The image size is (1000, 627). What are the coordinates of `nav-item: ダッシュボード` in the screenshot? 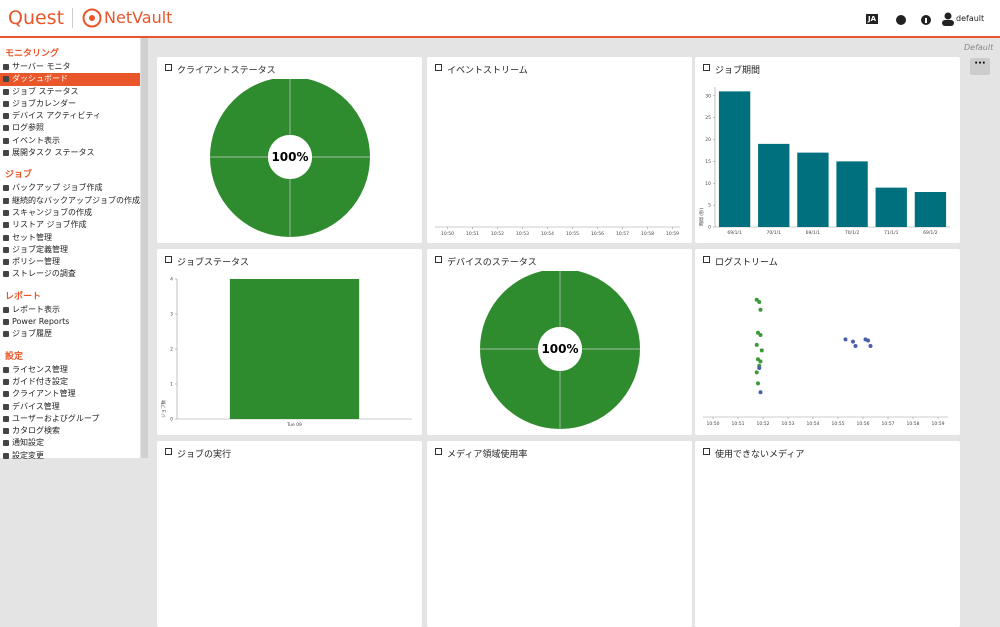 It's located at (70, 79).